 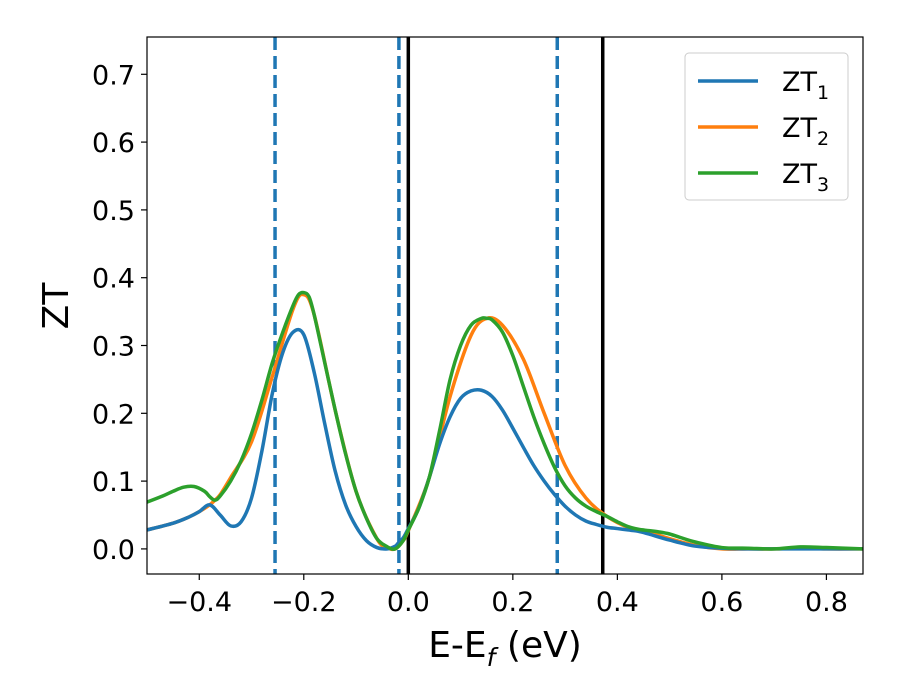 I want to click on y-tick-label: 0.7, so click(x=113, y=75).